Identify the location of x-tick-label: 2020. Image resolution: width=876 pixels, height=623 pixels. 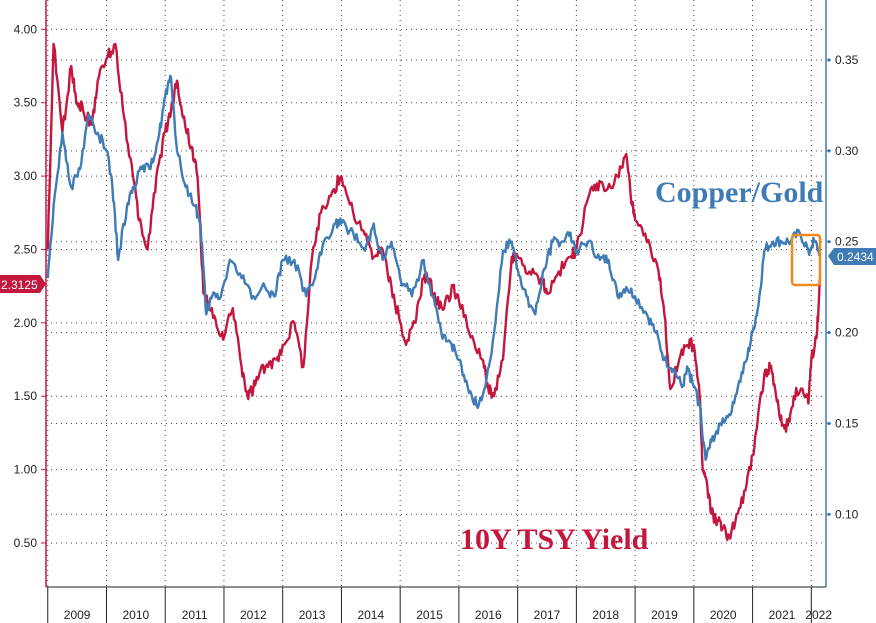
(723, 615).